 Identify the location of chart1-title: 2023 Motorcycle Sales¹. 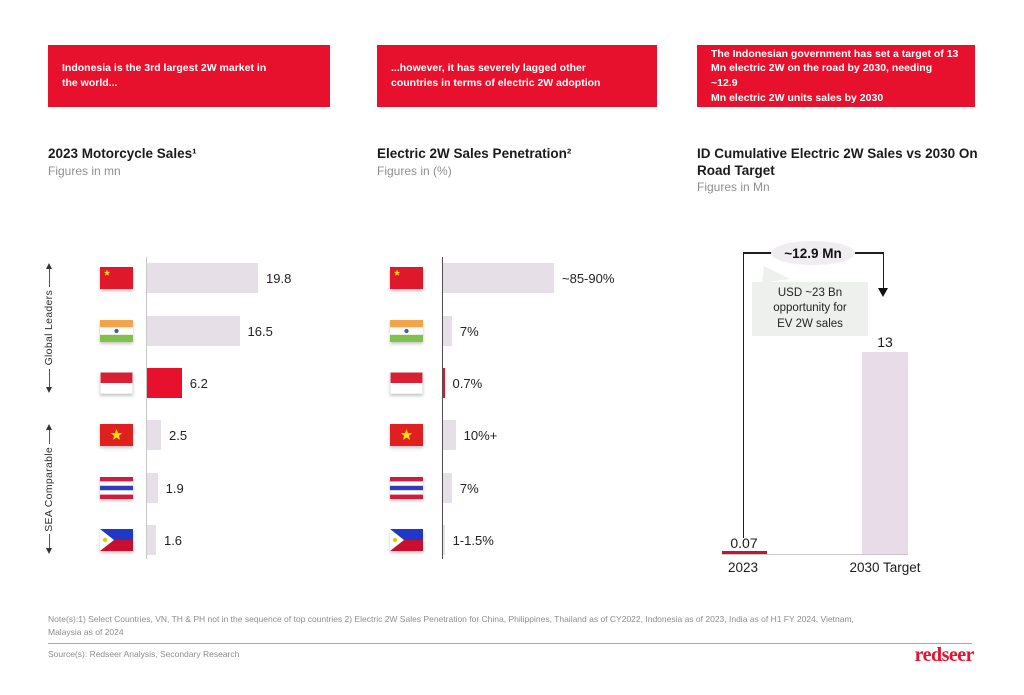
(122, 153).